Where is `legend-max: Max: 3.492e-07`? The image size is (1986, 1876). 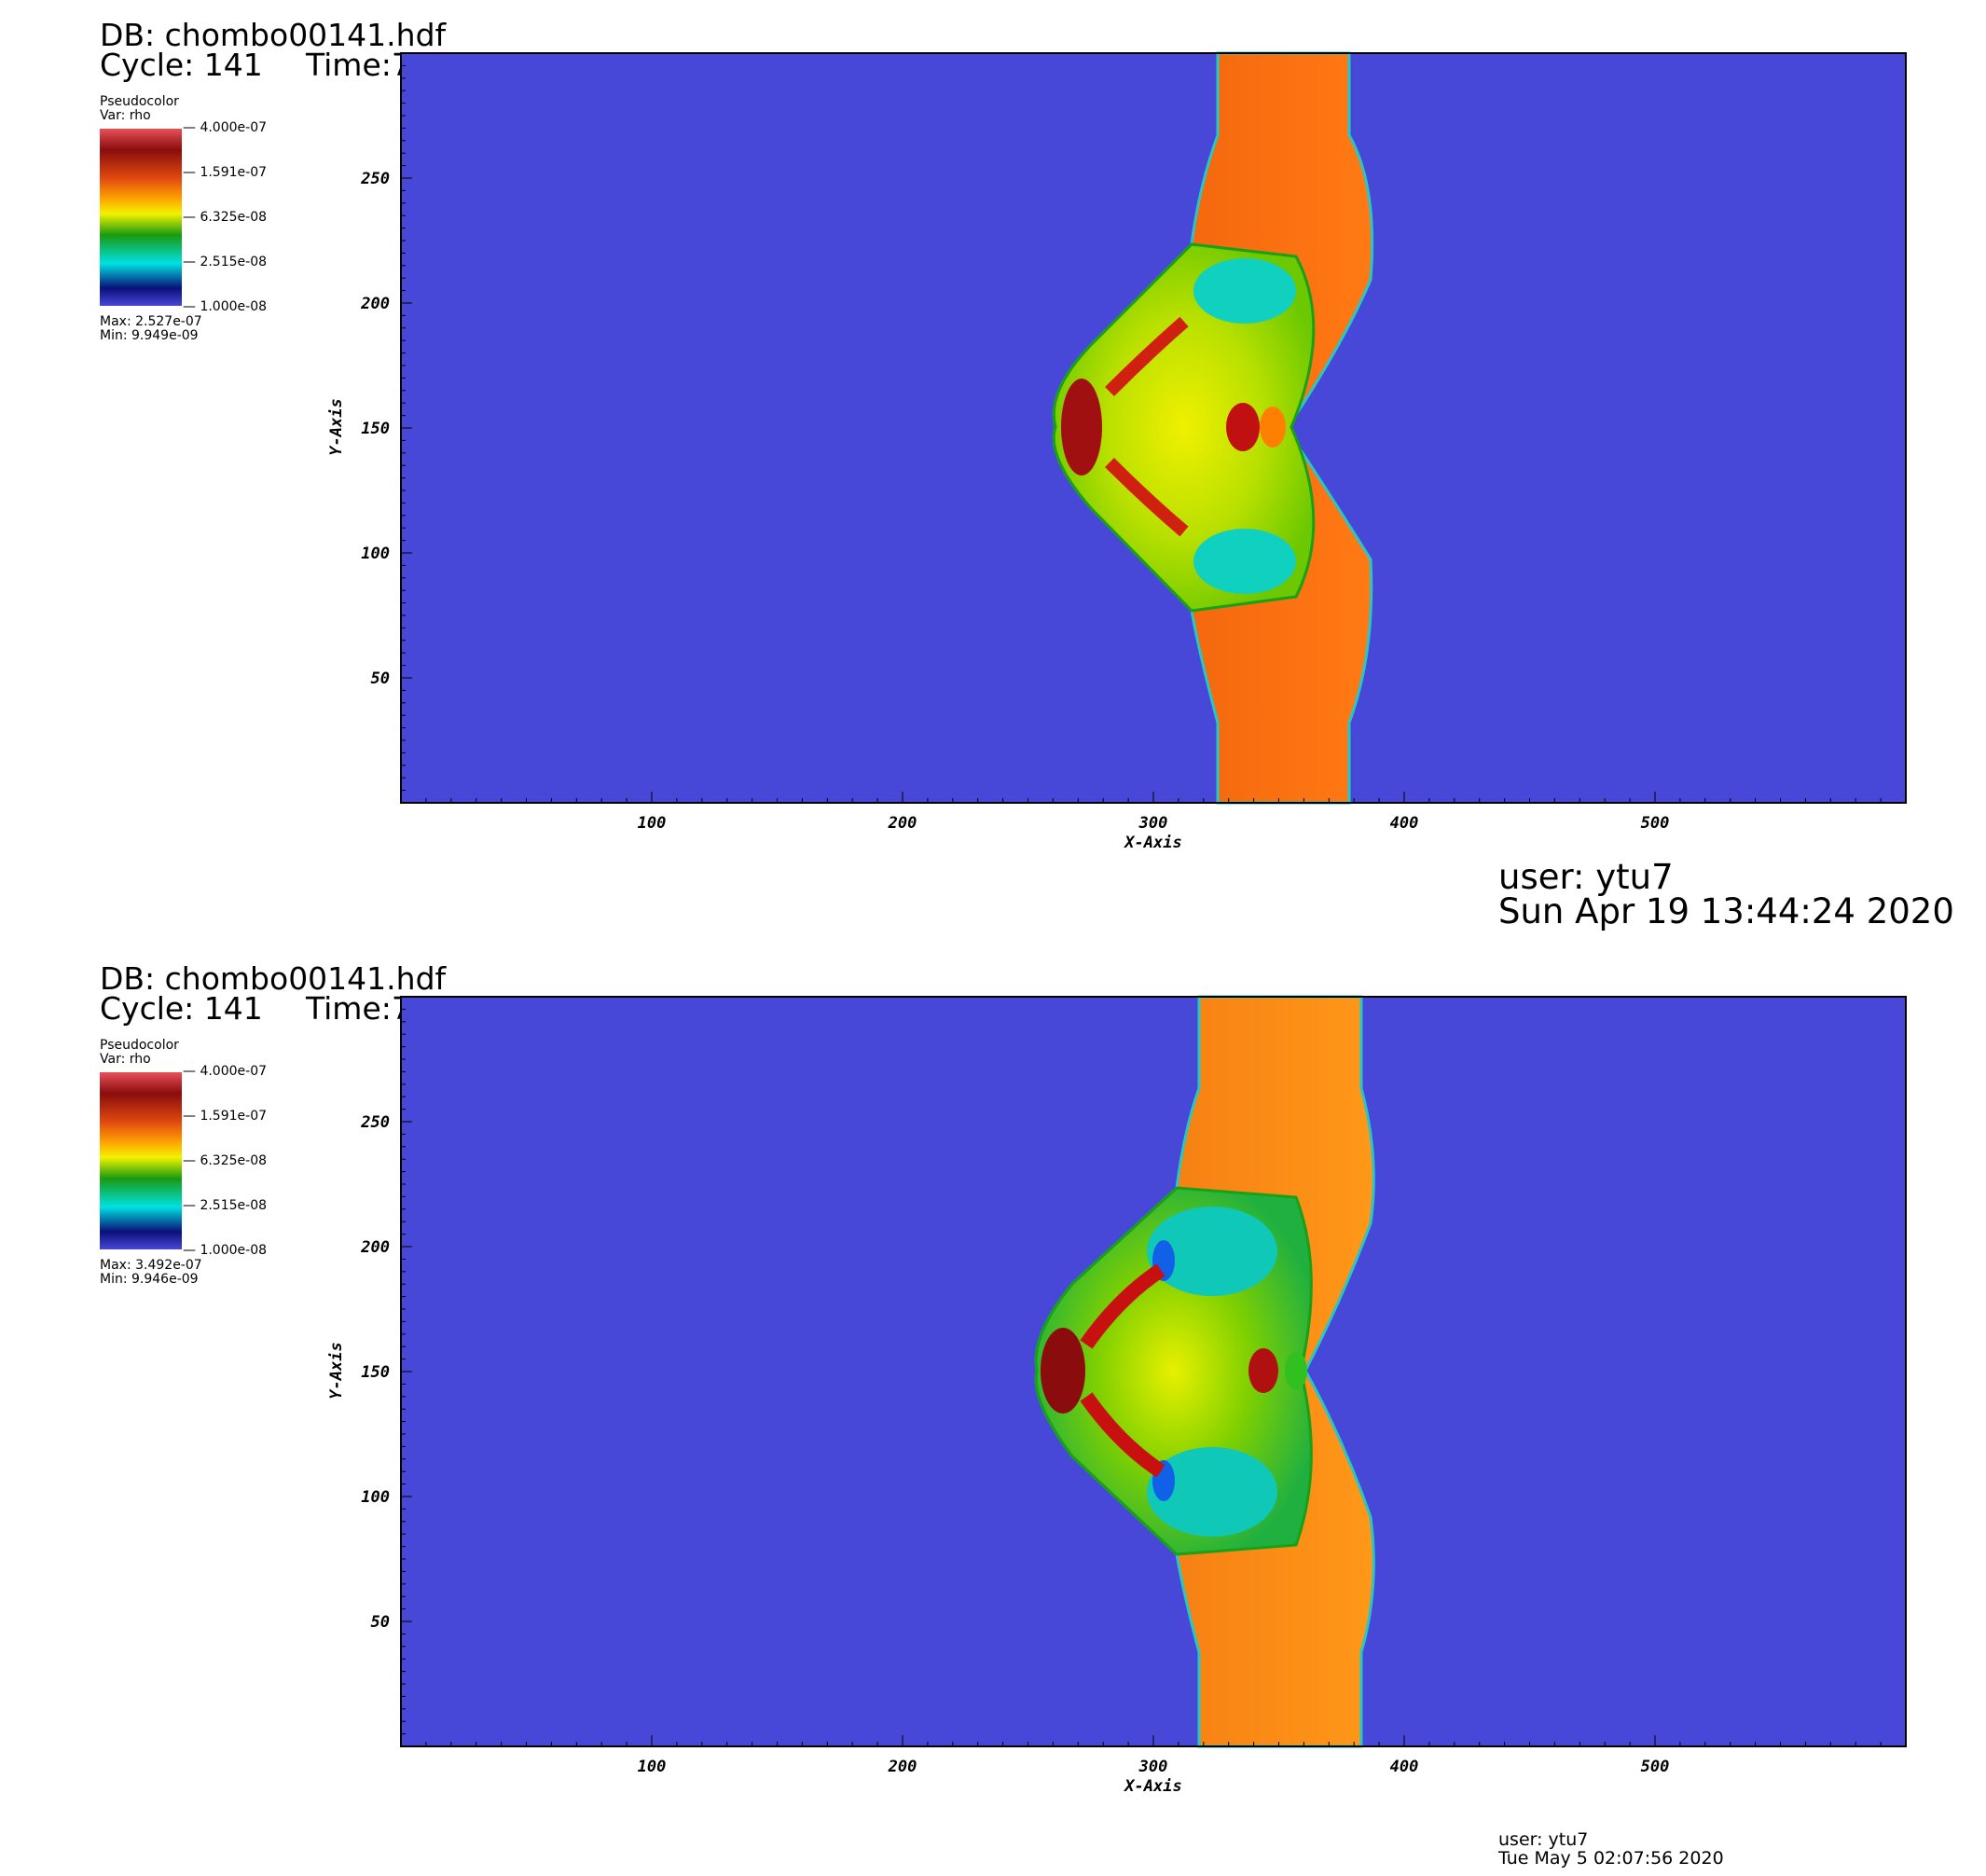
legend-max: Max: 3.492e-07 is located at coordinates (151, 1265).